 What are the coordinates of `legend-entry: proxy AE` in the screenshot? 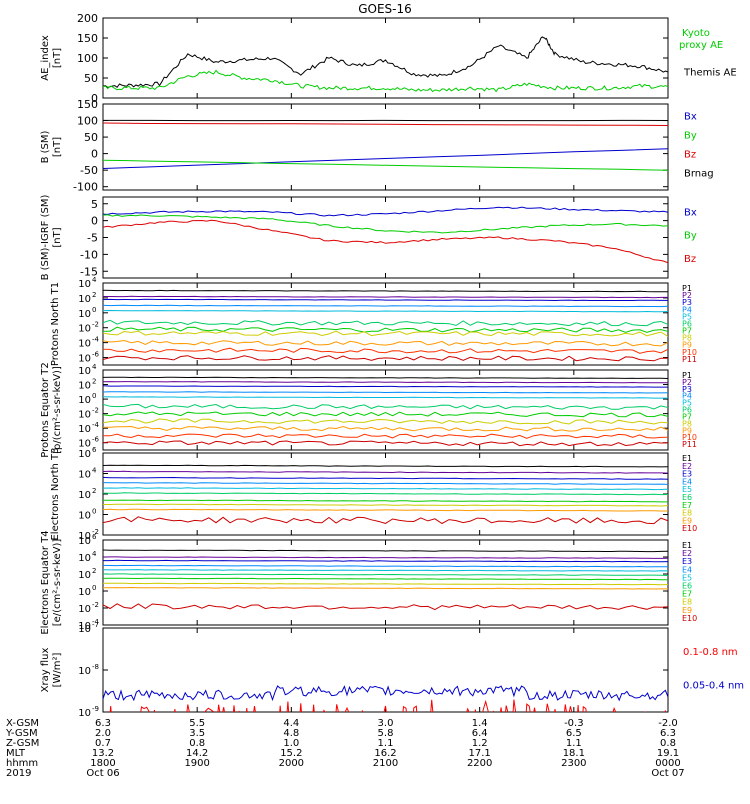 It's located at (701, 45).